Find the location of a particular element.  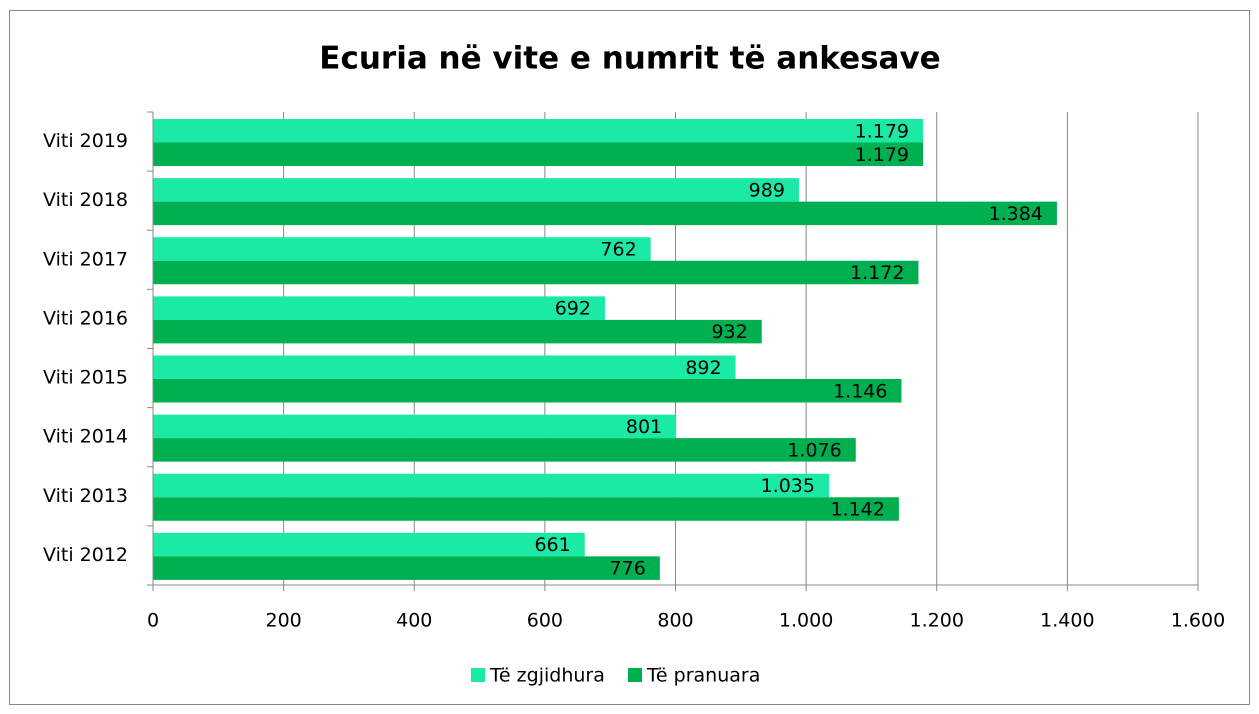

y-tick-label: Viti 2014 is located at coordinates (85, 437).